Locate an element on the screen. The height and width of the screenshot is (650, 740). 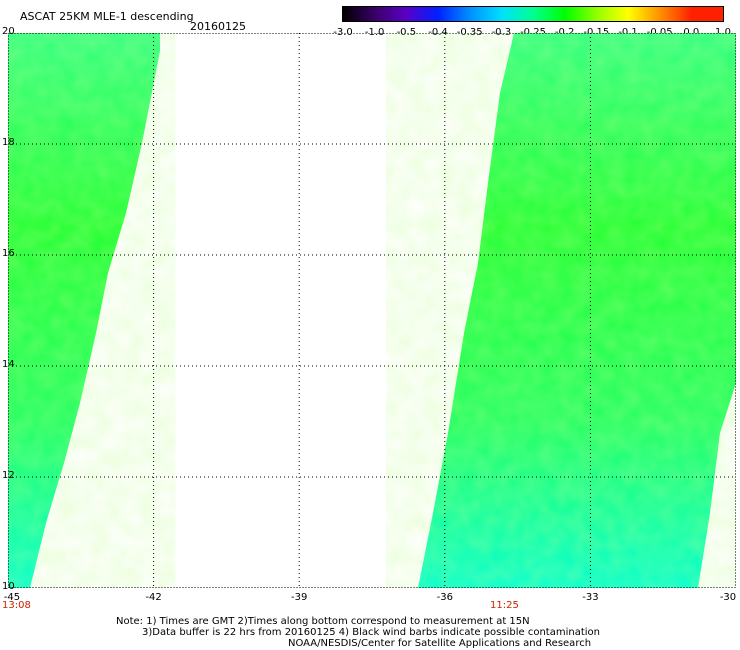
colorbar-tick-label: -0.15 is located at coordinates (596, 32).